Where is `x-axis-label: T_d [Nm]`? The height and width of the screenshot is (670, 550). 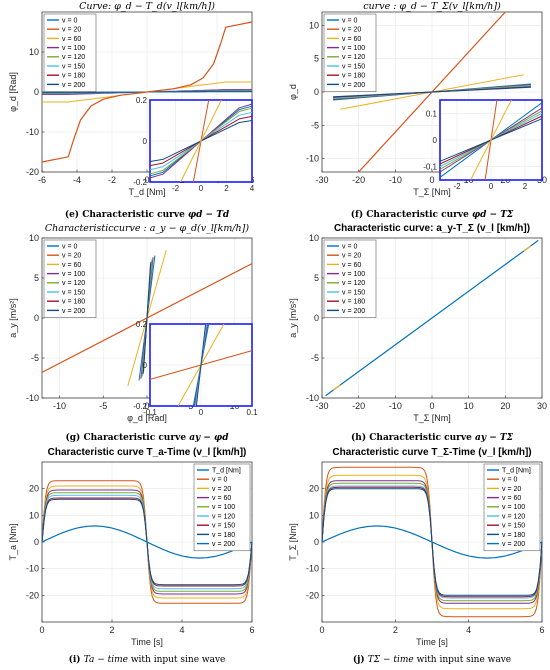
x-axis-label: T_d [Nm] is located at coordinates (146, 192).